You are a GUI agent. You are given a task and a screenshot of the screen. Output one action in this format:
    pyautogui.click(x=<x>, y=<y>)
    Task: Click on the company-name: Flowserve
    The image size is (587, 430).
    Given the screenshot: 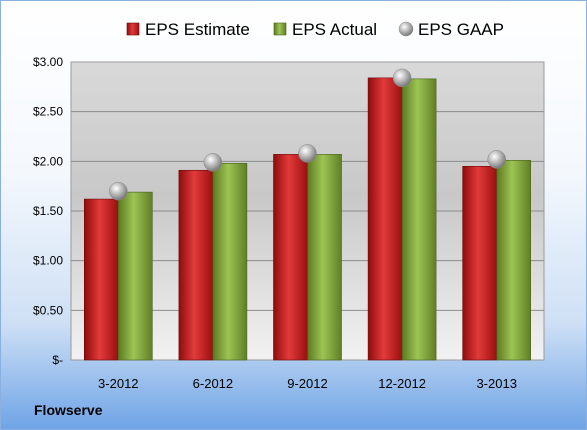 What is the action you would take?
    pyautogui.click(x=68, y=410)
    